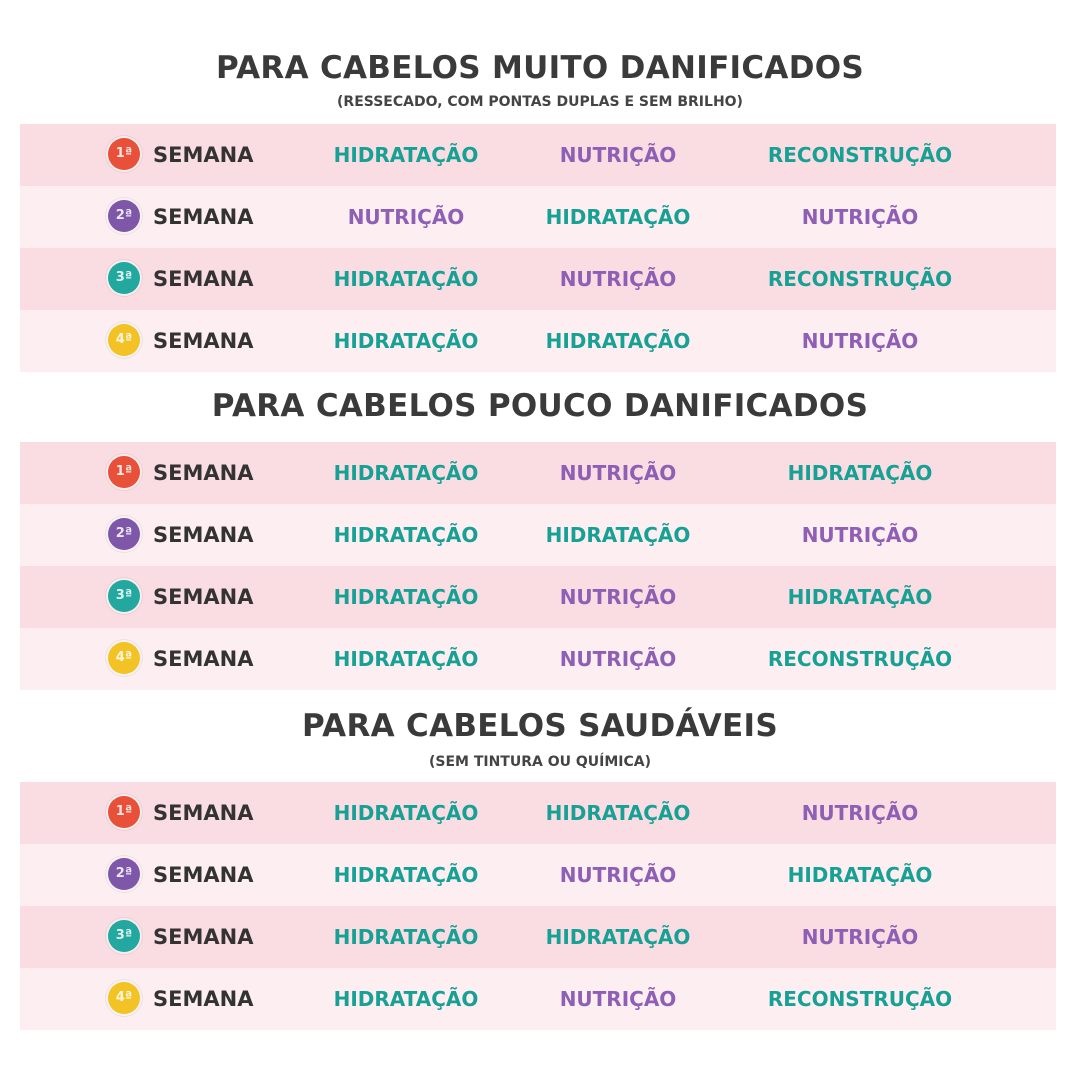  Describe the element at coordinates (538, 937) in the screenshot. I see `table-row: 3ª SEMANA HIDRATAÇÃO HIDRATAÇÃO NUTRIÇÃO` at that location.